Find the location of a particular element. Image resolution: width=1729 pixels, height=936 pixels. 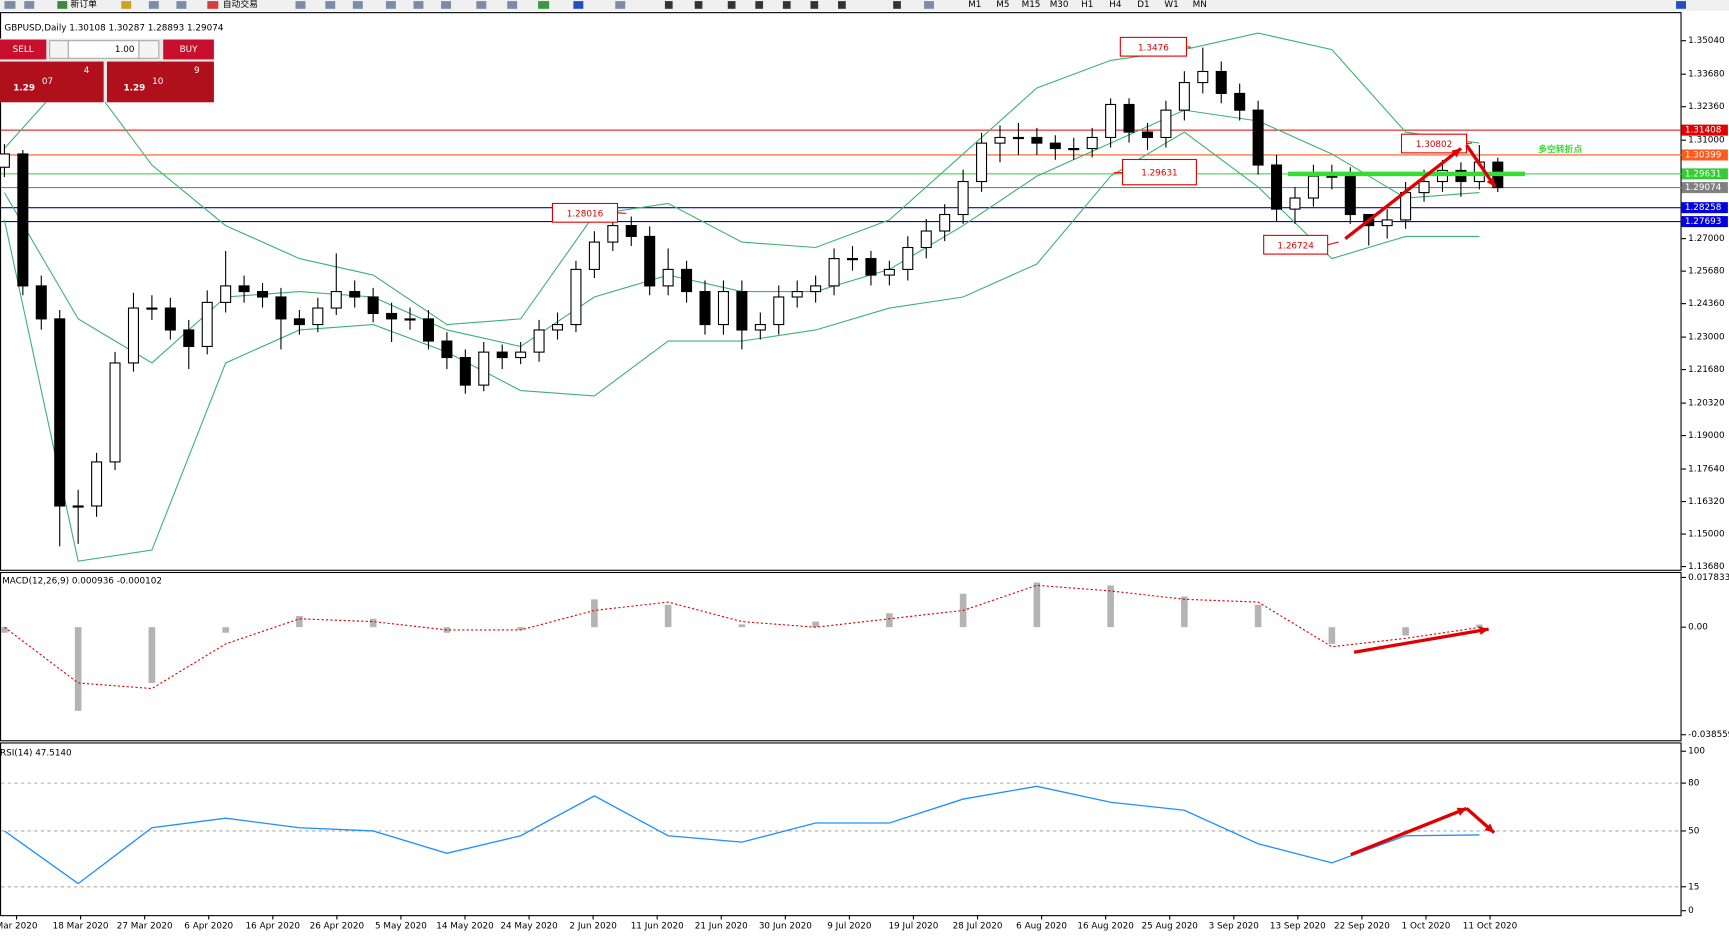

bid-box is located at coordinates (52, 82).